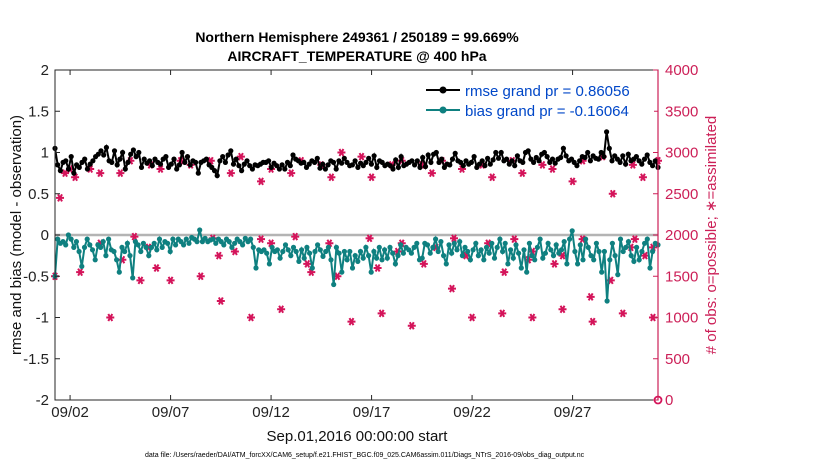 The image size is (830, 470). Describe the element at coordinates (677, 359) in the screenshot. I see `y-right-tick-label: 500` at that location.